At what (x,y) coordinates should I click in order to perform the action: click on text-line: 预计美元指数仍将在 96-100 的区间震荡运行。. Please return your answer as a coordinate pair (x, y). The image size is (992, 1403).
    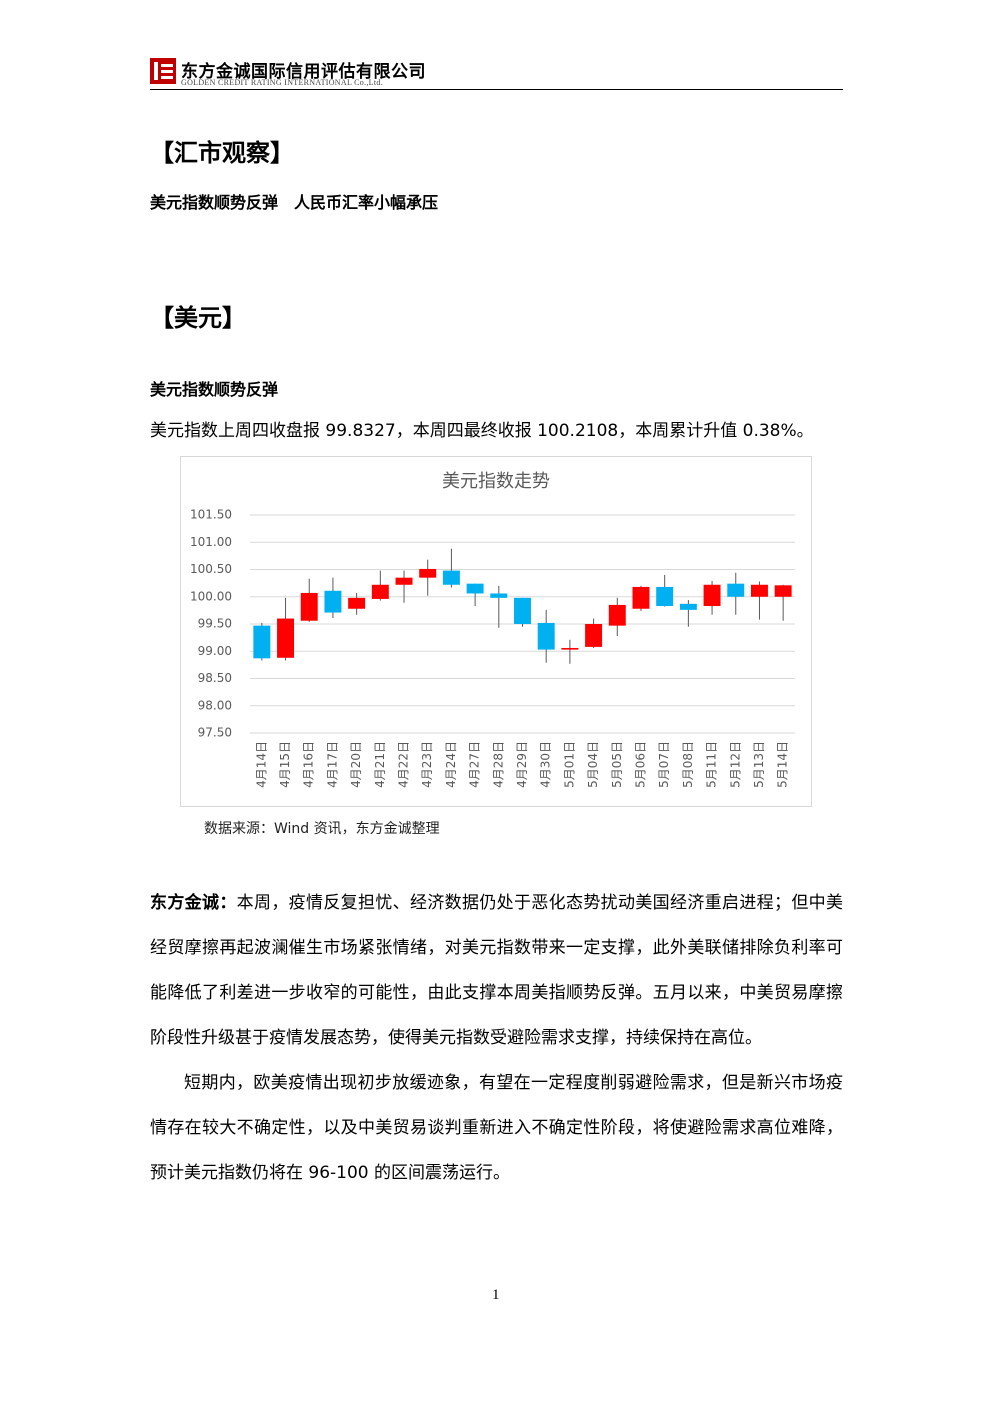
    Looking at the image, I should click on (496, 1170).